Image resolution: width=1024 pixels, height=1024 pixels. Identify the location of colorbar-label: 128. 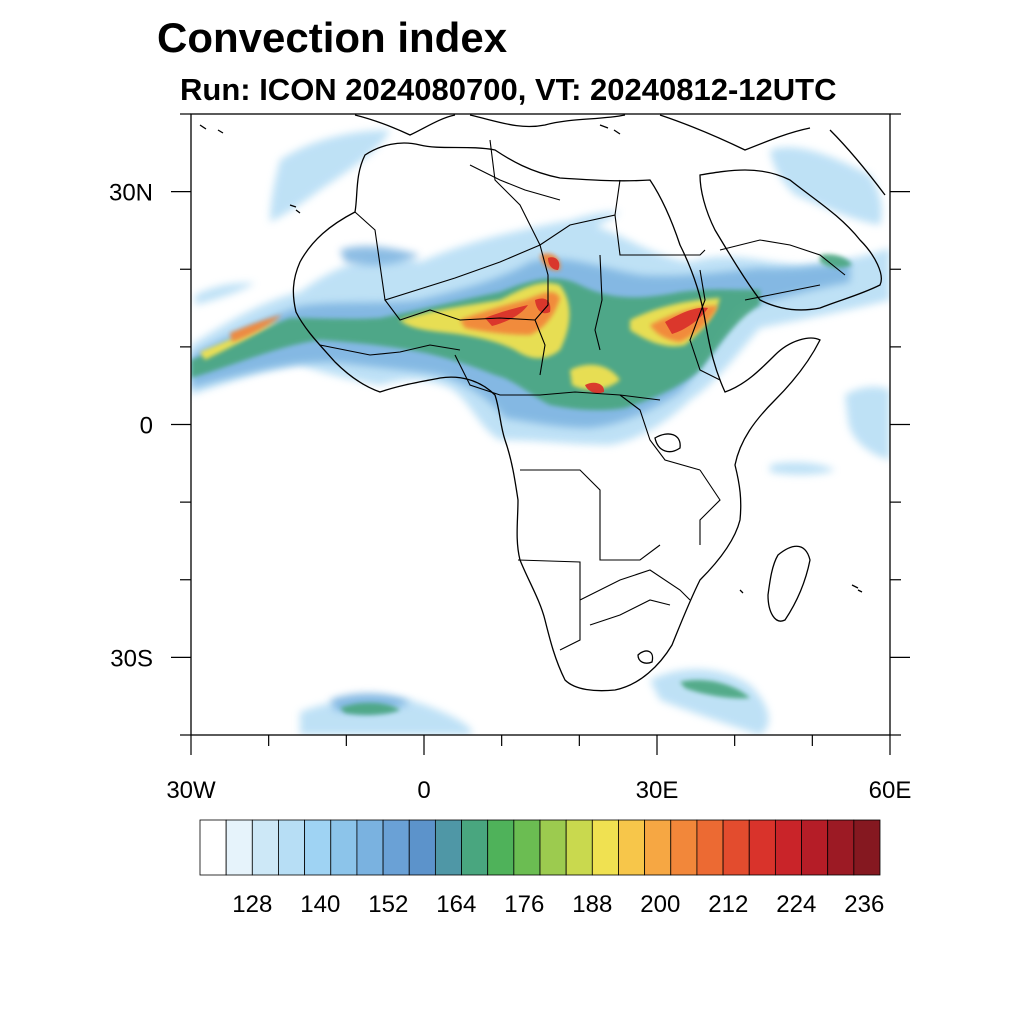
(252, 904).